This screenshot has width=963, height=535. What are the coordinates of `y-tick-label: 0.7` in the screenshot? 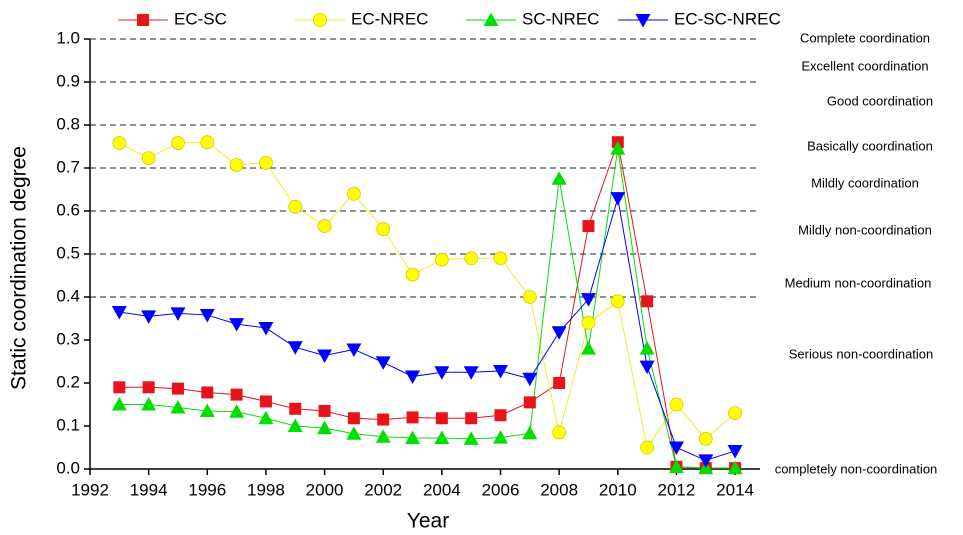 It's located at (68, 166).